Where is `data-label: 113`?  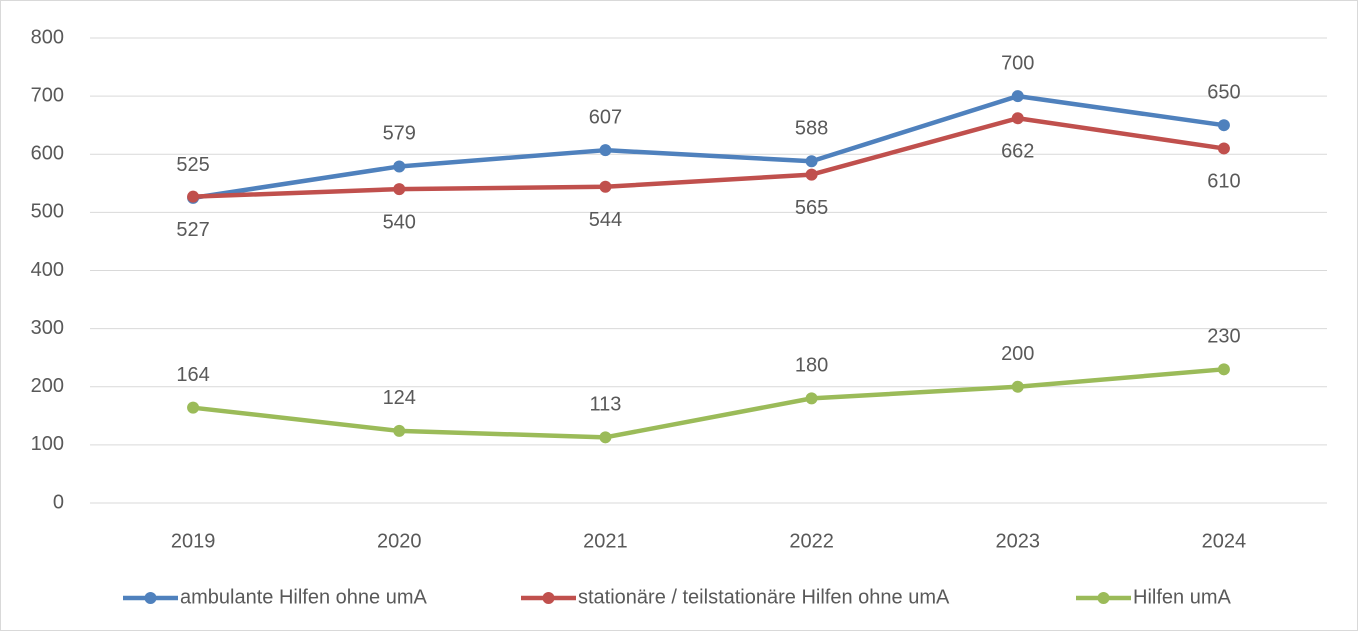
data-label: 113 is located at coordinates (605, 405).